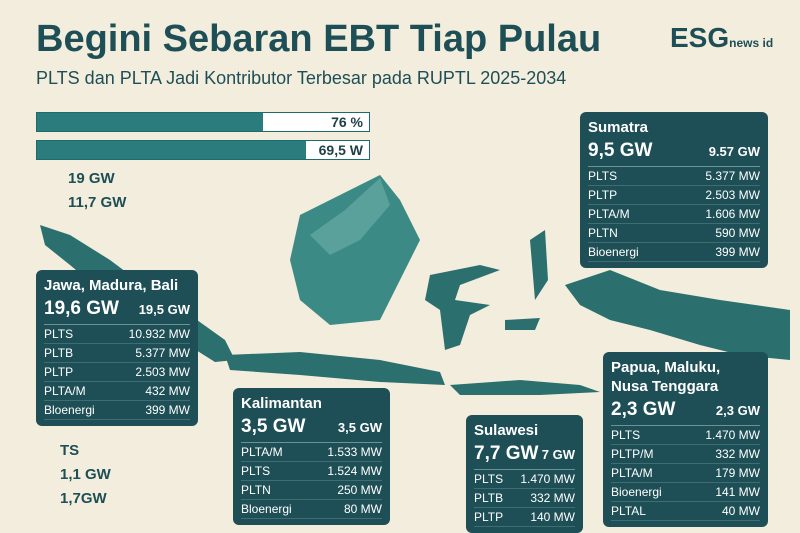 This screenshot has width=800, height=533. What do you see at coordinates (167, 391) in the screenshot?
I see `plant-capacity: 432 MW` at bounding box center [167, 391].